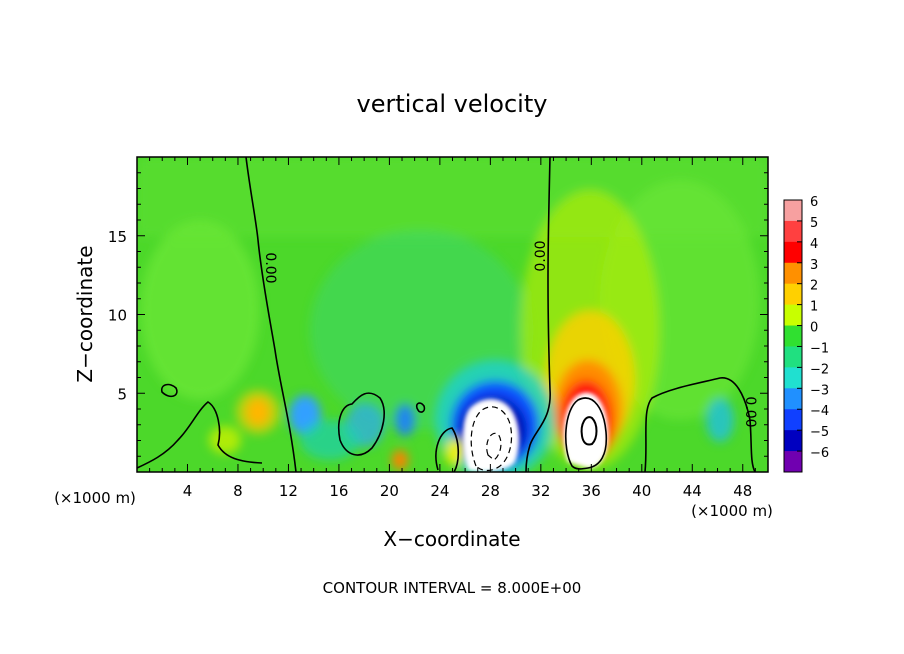 This screenshot has width=904, height=654. I want to click on y-tick-label: 5, so click(122, 394).